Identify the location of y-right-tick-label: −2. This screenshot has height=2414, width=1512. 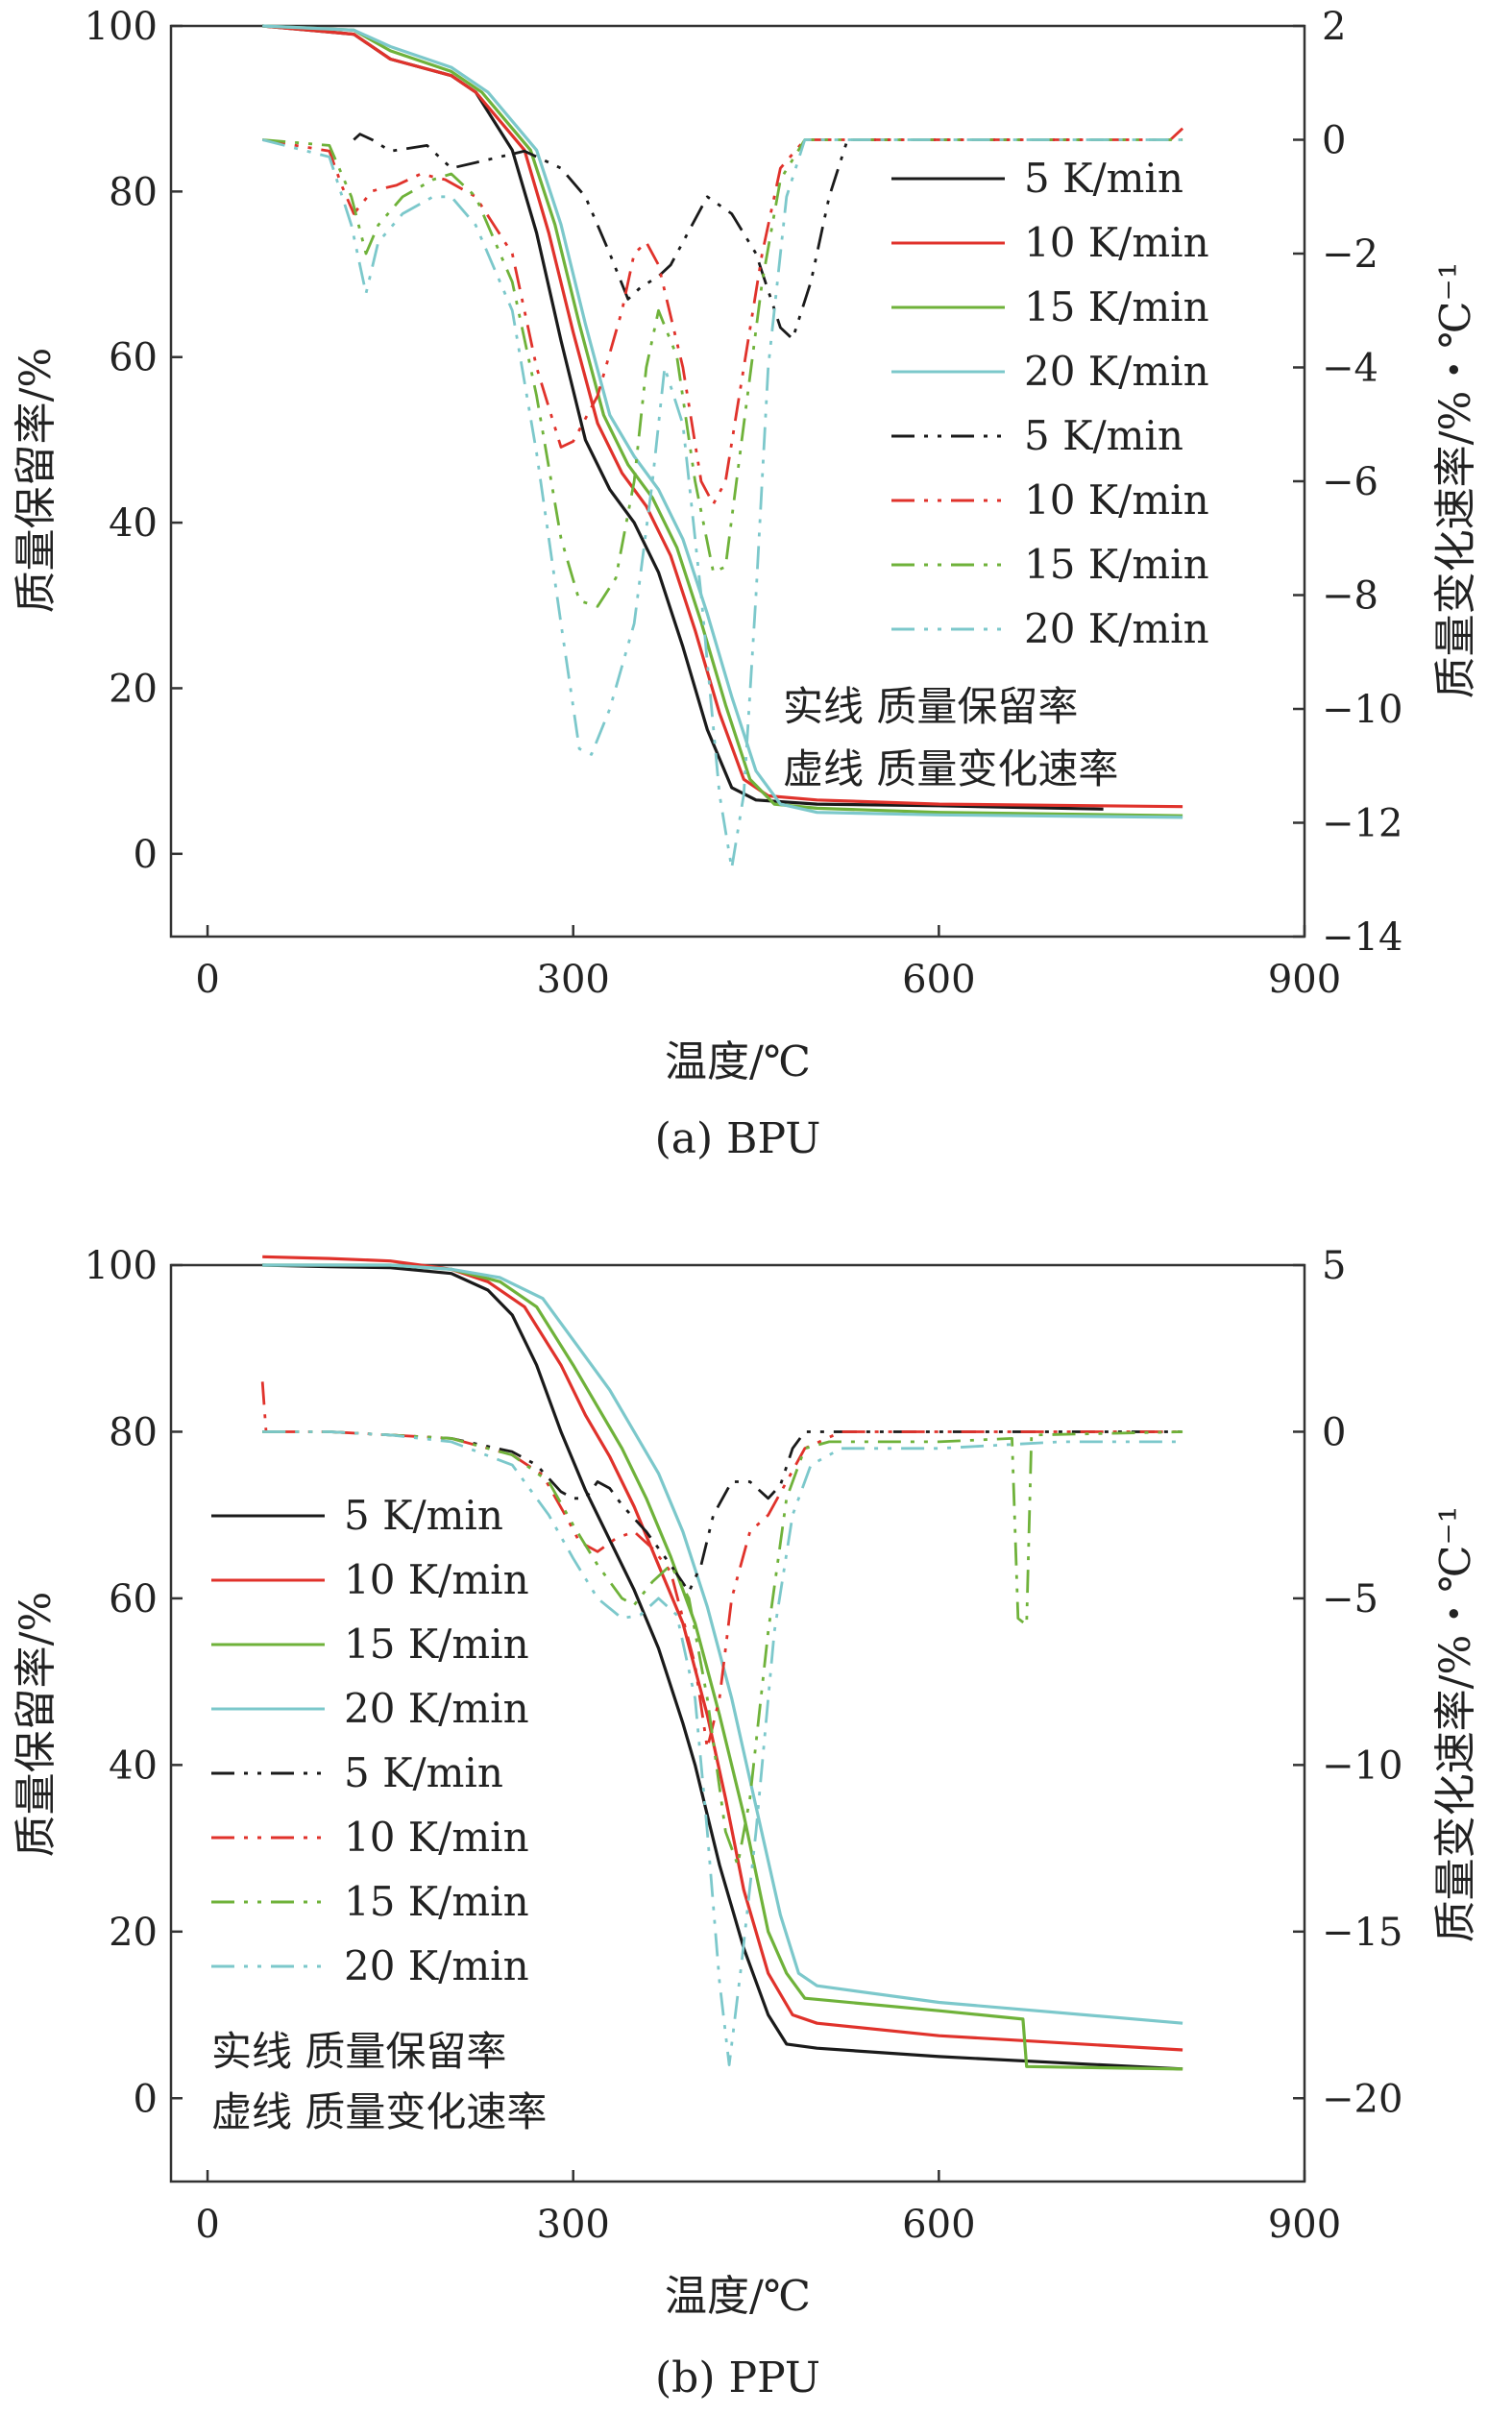
(1350, 255).